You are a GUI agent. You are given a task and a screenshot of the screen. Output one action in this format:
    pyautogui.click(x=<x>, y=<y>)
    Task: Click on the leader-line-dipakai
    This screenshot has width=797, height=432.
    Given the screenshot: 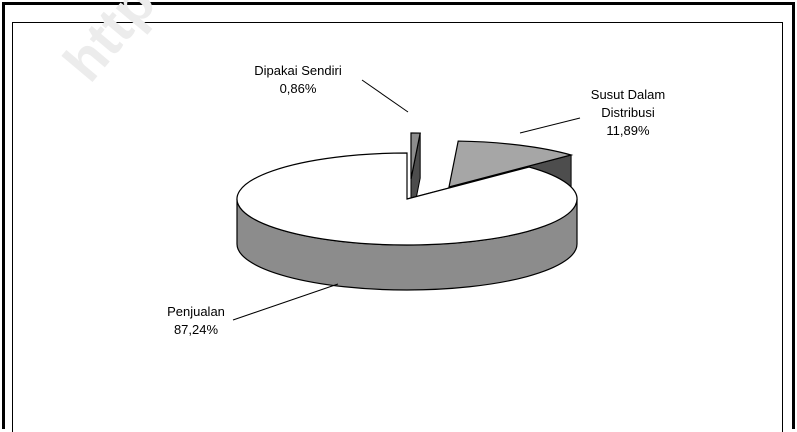 What is the action you would take?
    pyautogui.click(x=385, y=96)
    